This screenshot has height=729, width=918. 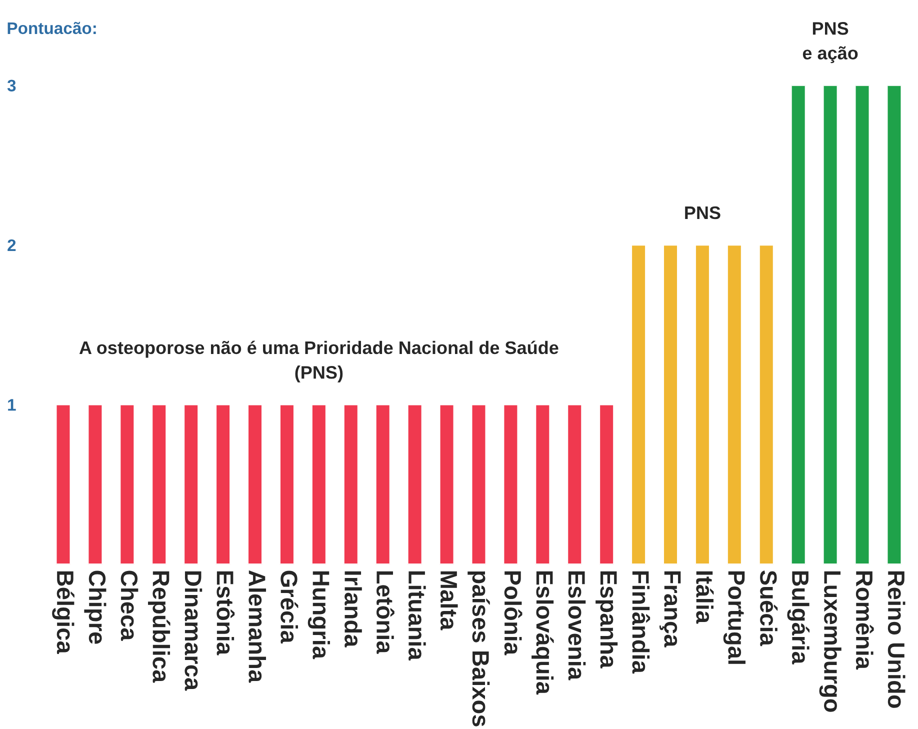 What do you see at coordinates (705, 597) in the screenshot?
I see `x-tick-label: Itália` at bounding box center [705, 597].